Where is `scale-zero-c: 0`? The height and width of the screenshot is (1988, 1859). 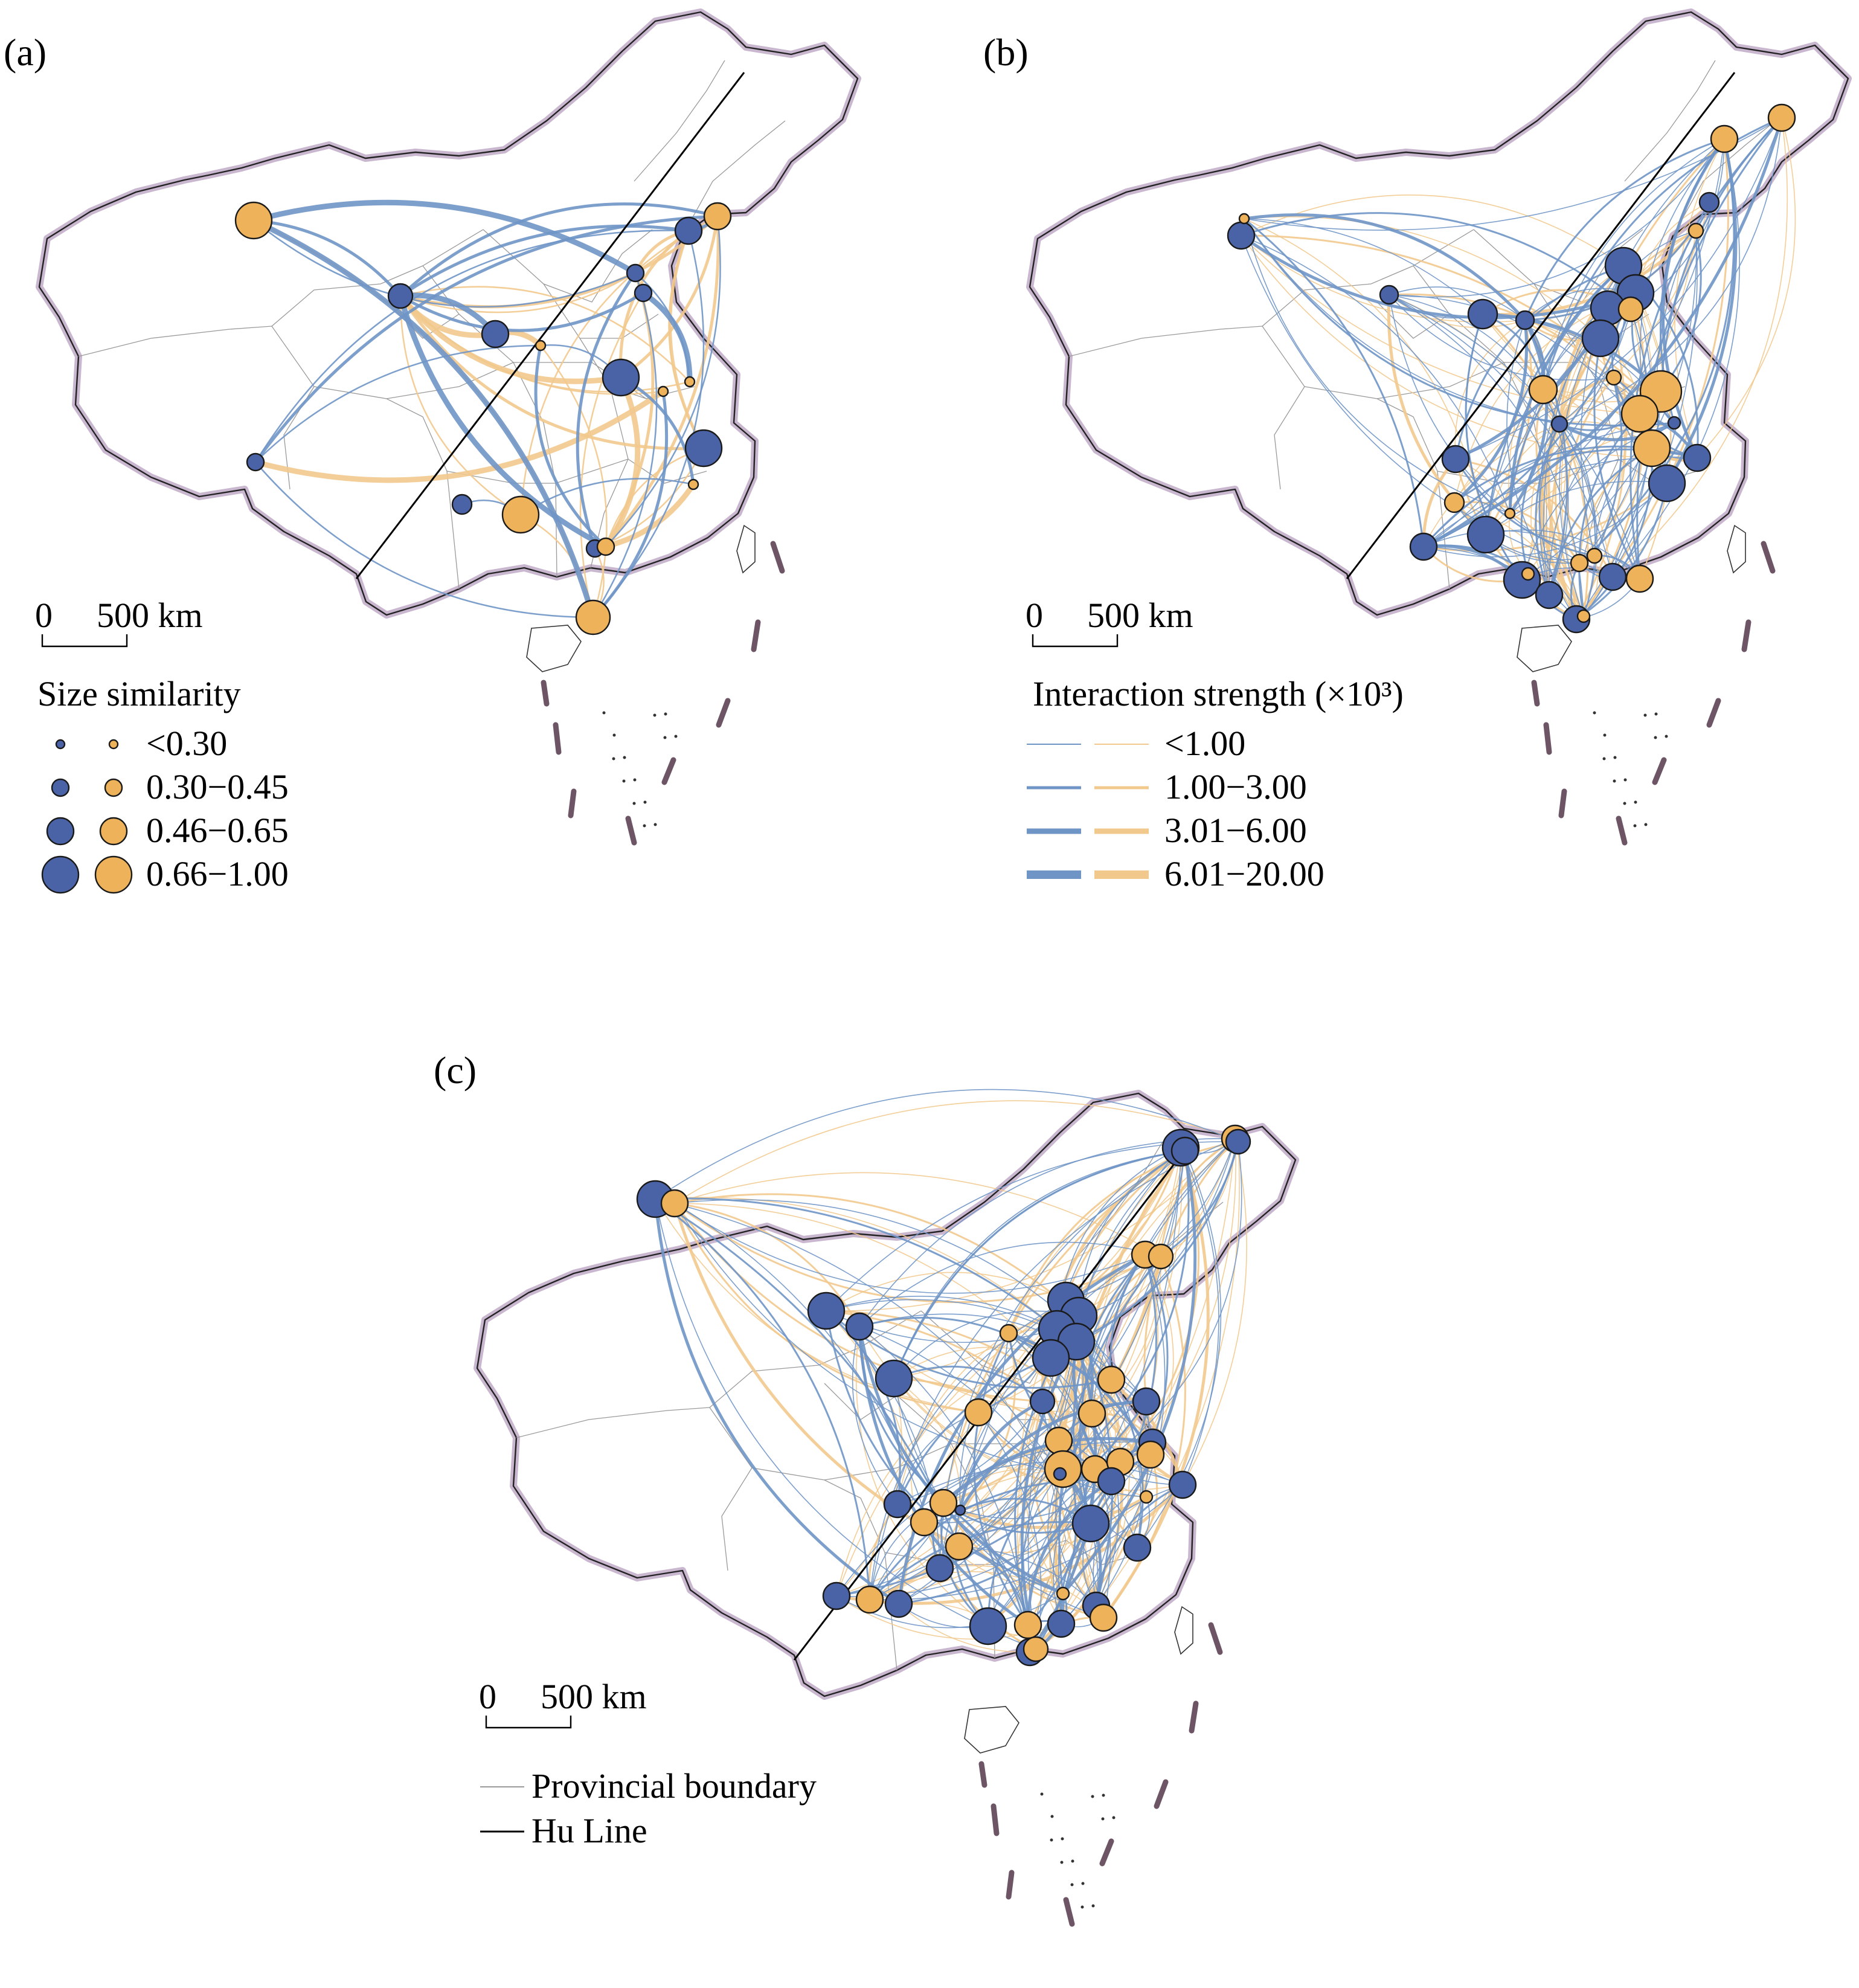
scale-zero-c: 0 is located at coordinates (487, 1696).